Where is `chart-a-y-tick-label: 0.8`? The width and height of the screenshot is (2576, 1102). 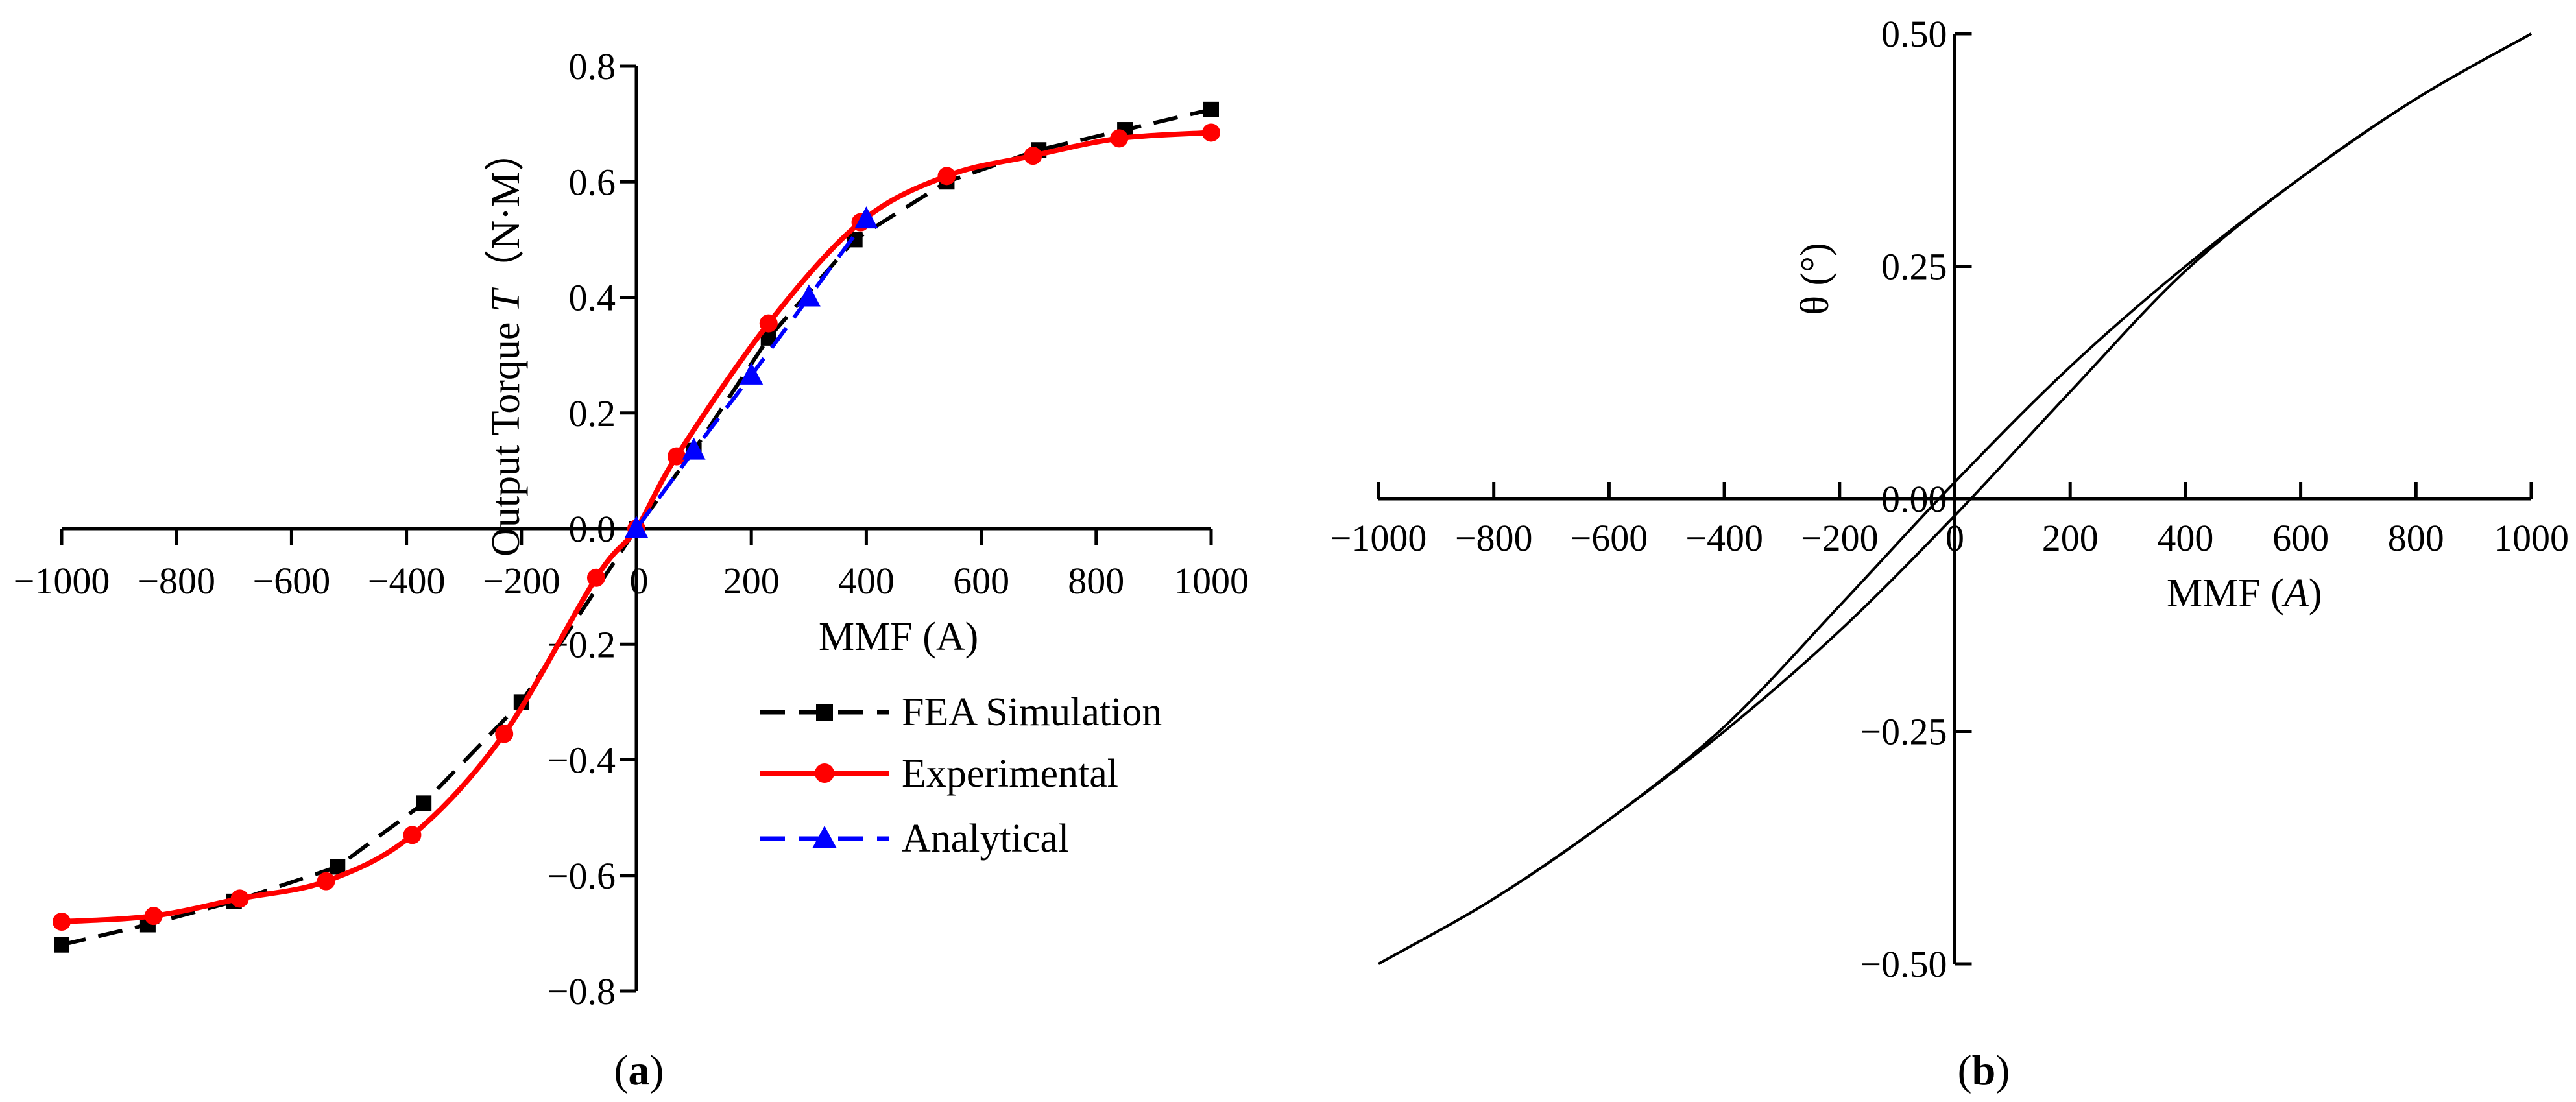 chart-a-y-tick-label: 0.8 is located at coordinates (592, 66).